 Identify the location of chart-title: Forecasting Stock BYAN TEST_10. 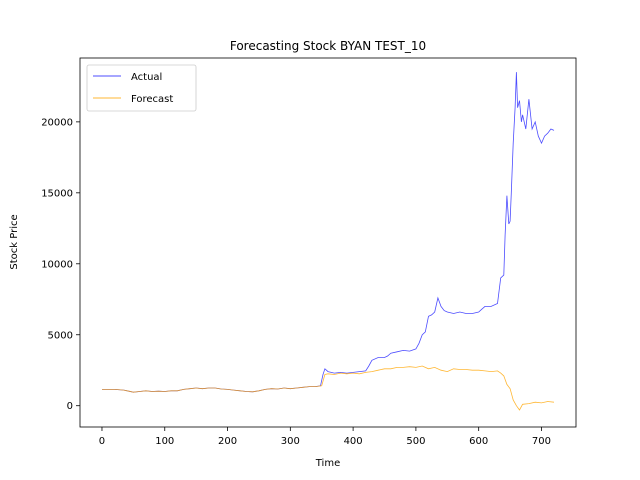
(328, 46).